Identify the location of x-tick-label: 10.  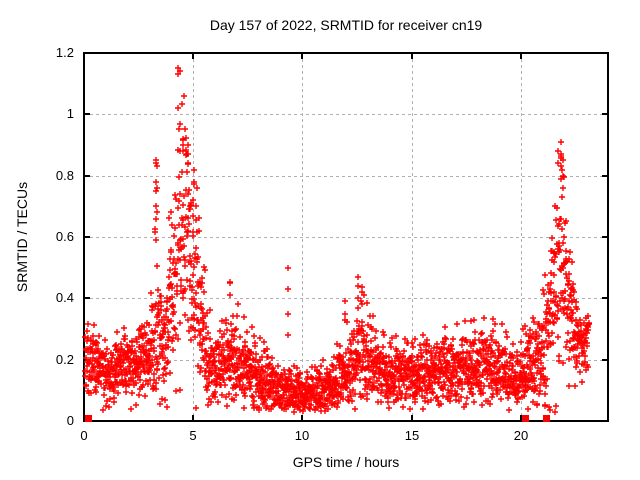
(302, 435).